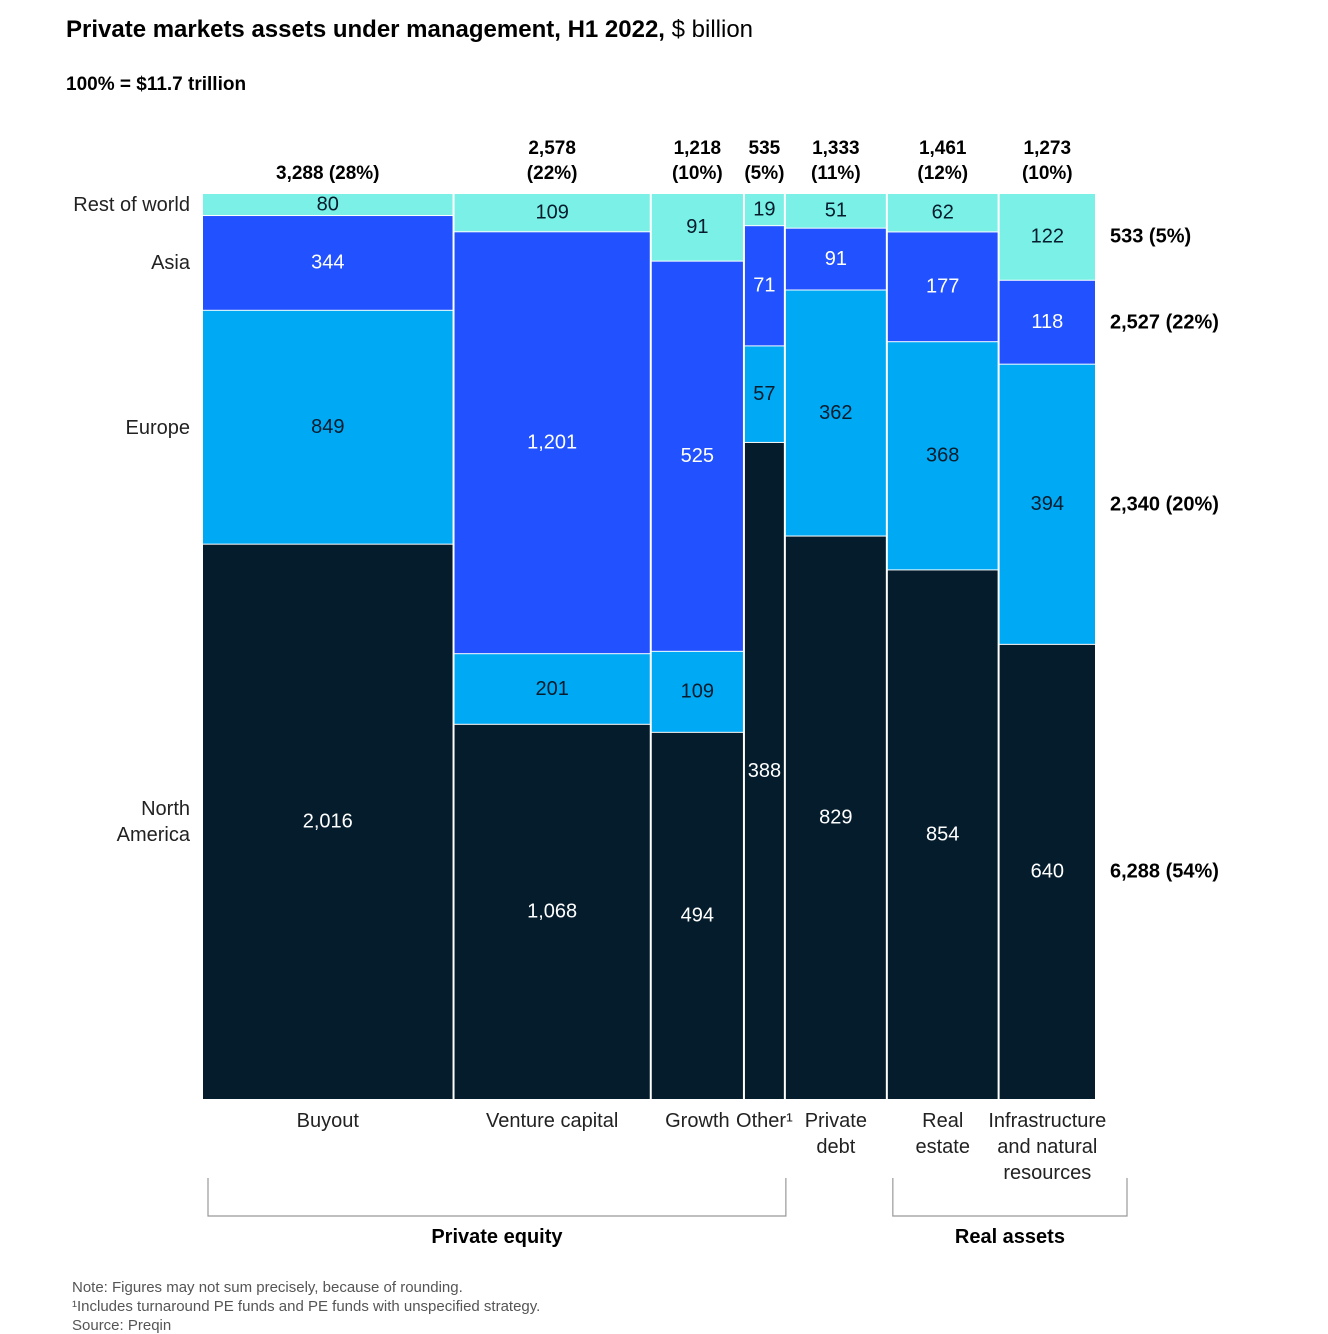 The height and width of the screenshot is (1334, 1328). Describe the element at coordinates (712, 29) in the screenshot. I see `unit: $ billion` at that location.